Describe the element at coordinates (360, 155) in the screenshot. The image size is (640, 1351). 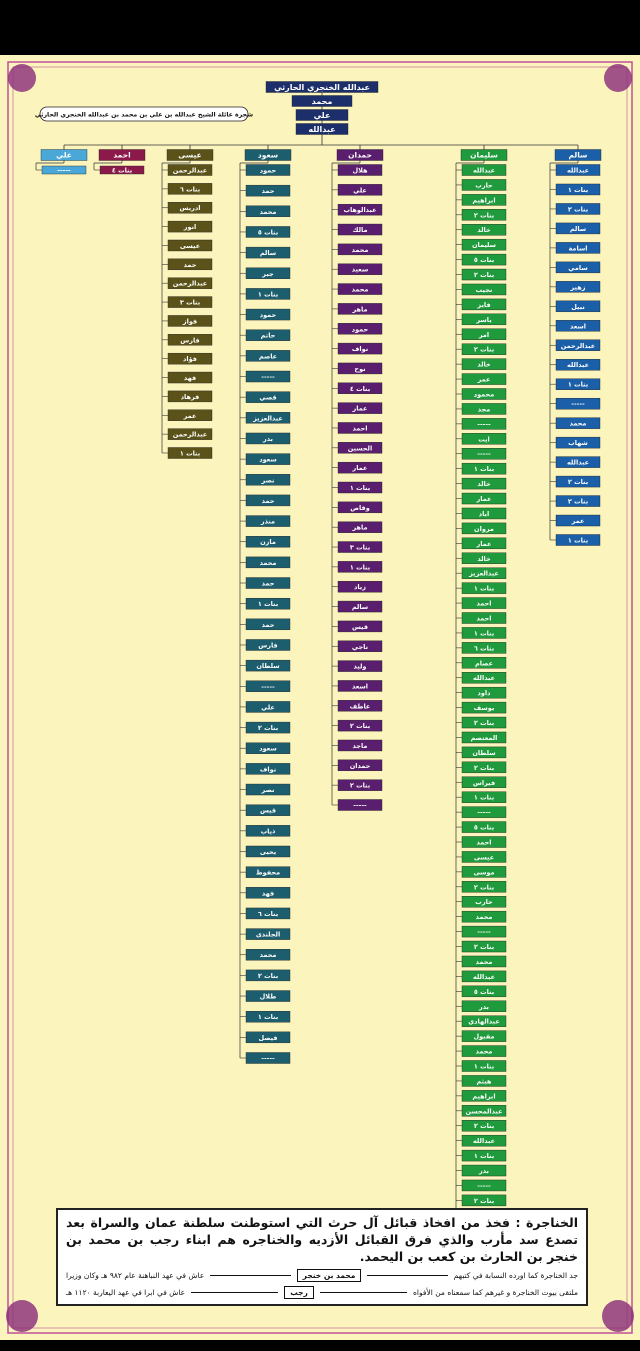
I see `head-node: حمدان` at that location.